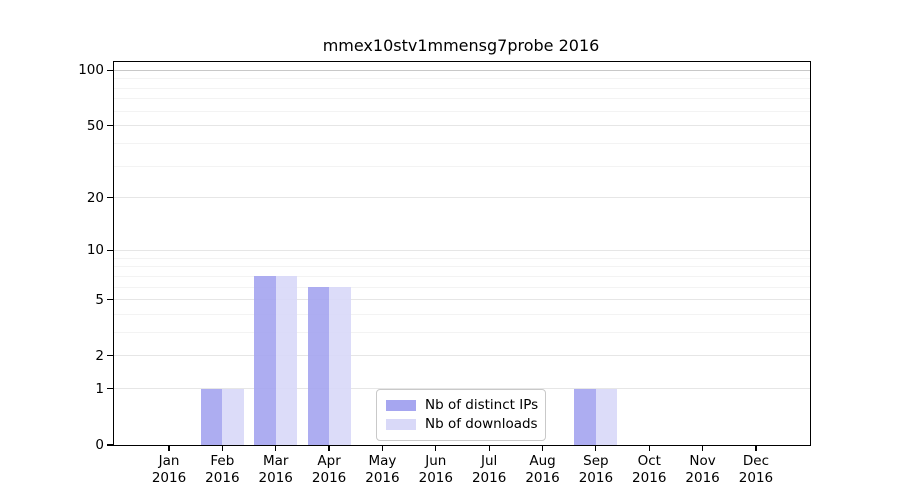 This screenshot has width=900, height=500. Describe the element at coordinates (318, 366) in the screenshot. I see `bar-apr-distinct-ips` at that location.